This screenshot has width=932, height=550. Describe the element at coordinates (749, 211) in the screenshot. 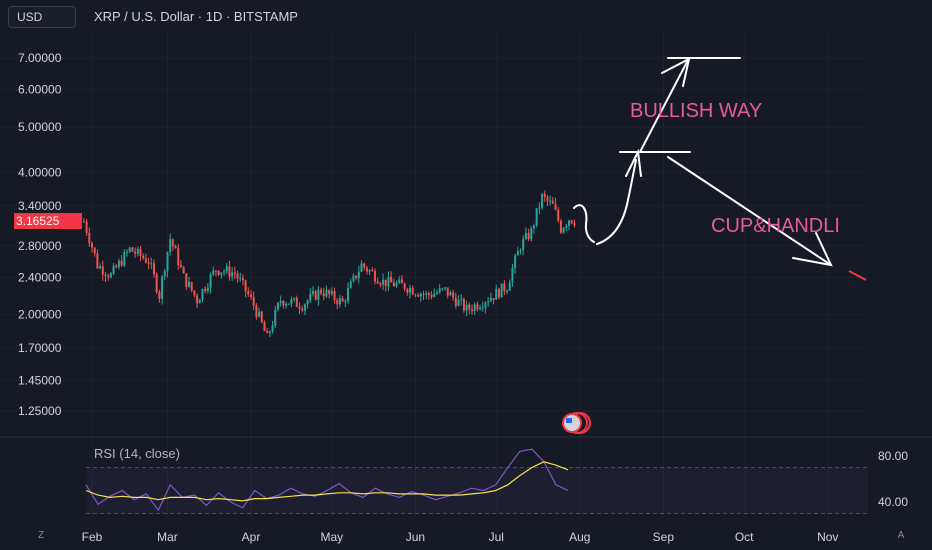

I see `drawn-down-line` at that location.